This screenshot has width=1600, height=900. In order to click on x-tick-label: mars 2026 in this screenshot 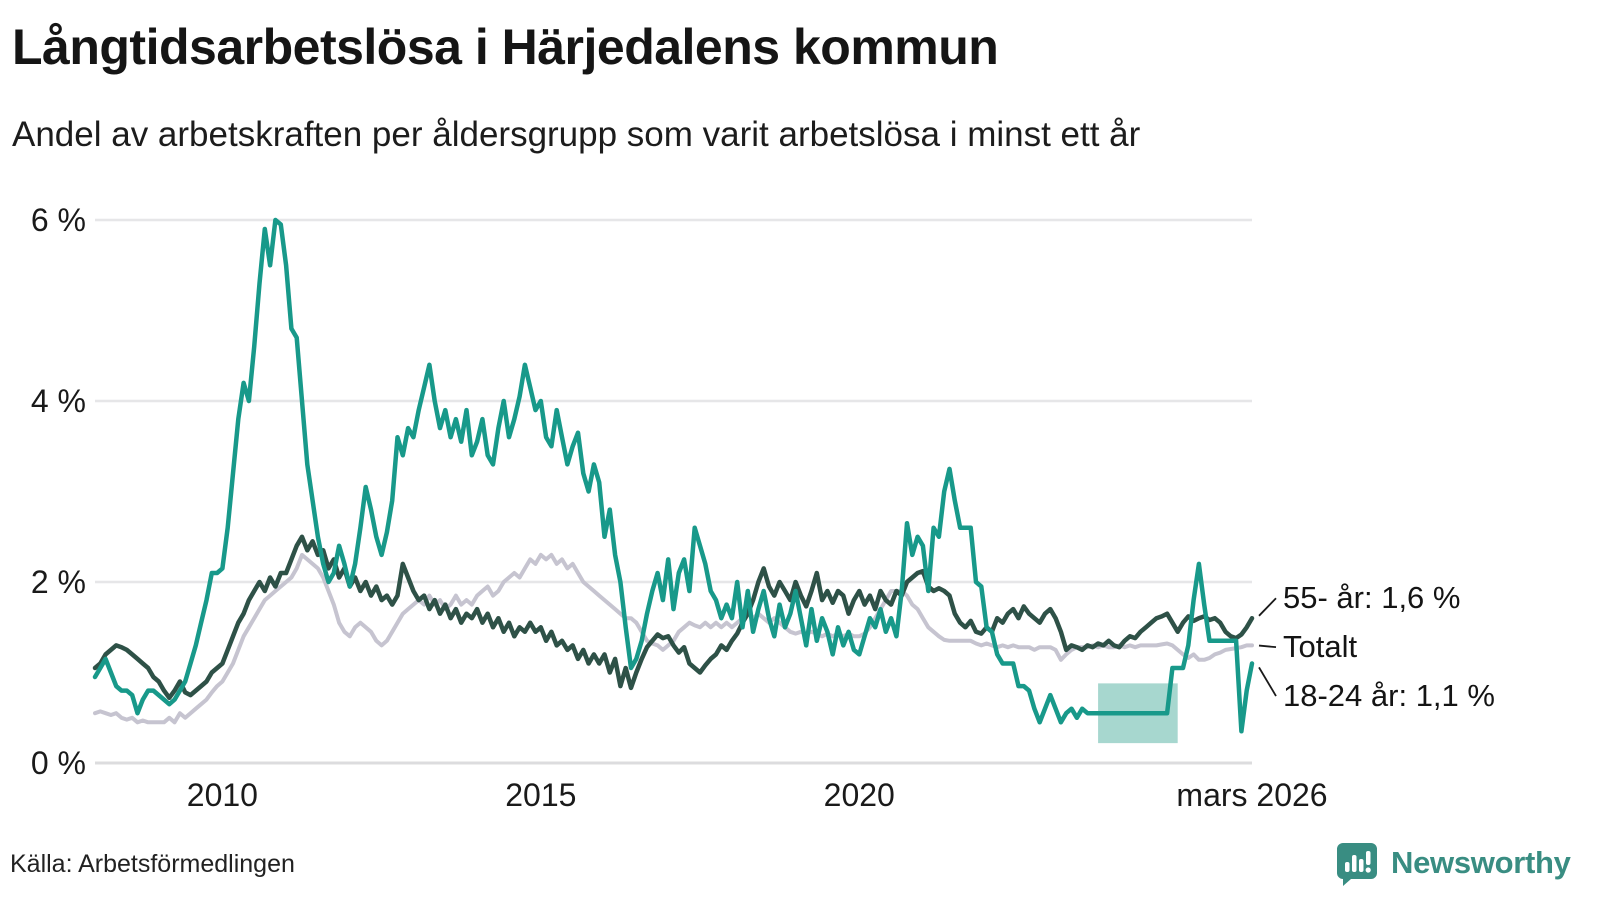, I will do `click(1251, 795)`.